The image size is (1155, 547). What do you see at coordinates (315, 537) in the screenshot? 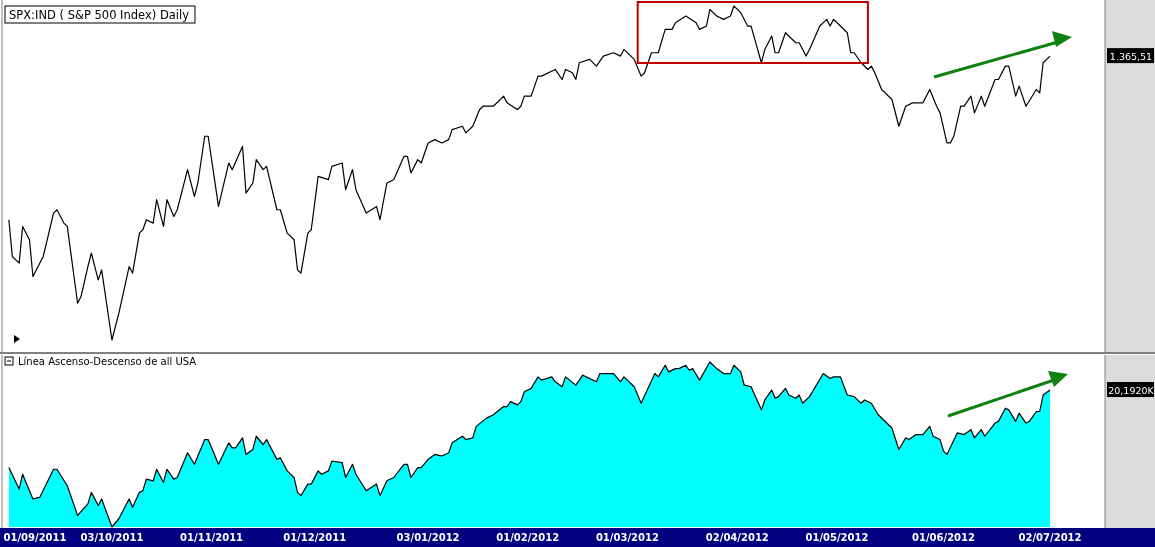
I see `x-tick-label: 01/12/2011` at bounding box center [315, 537].